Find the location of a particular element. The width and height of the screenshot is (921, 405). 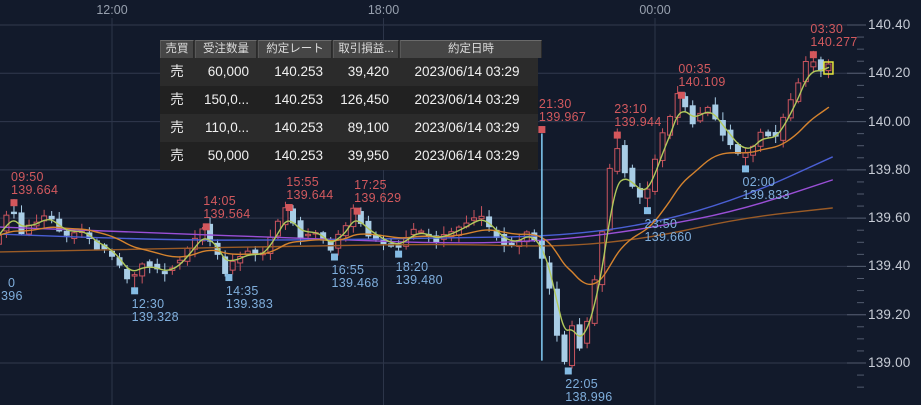

col-header-side: 売買 is located at coordinates (177, 49).